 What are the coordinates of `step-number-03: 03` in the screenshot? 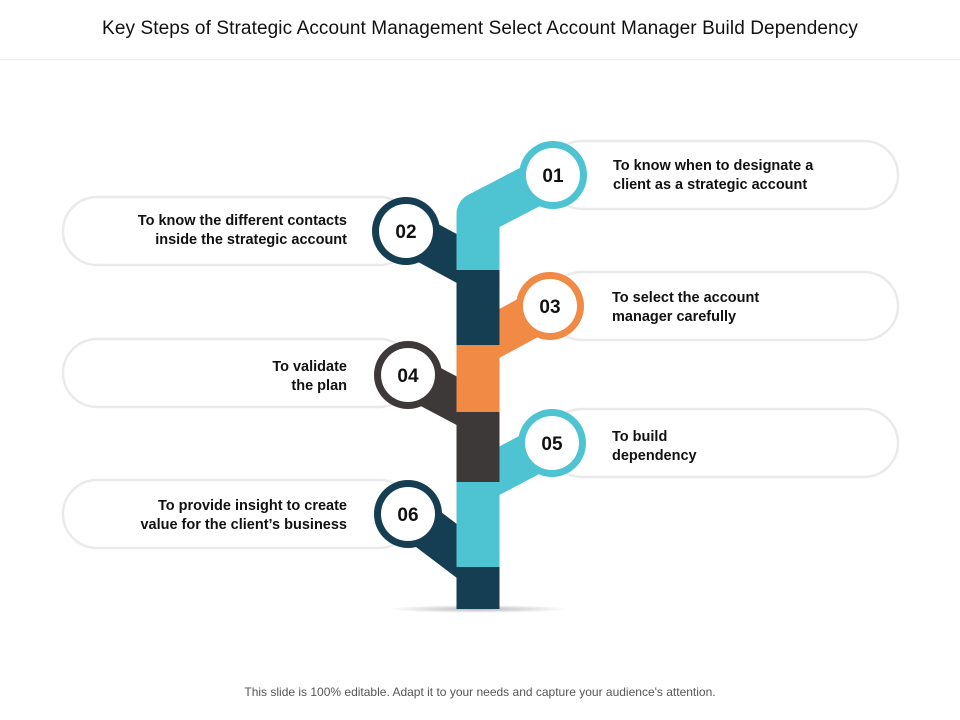 It's located at (549, 307).